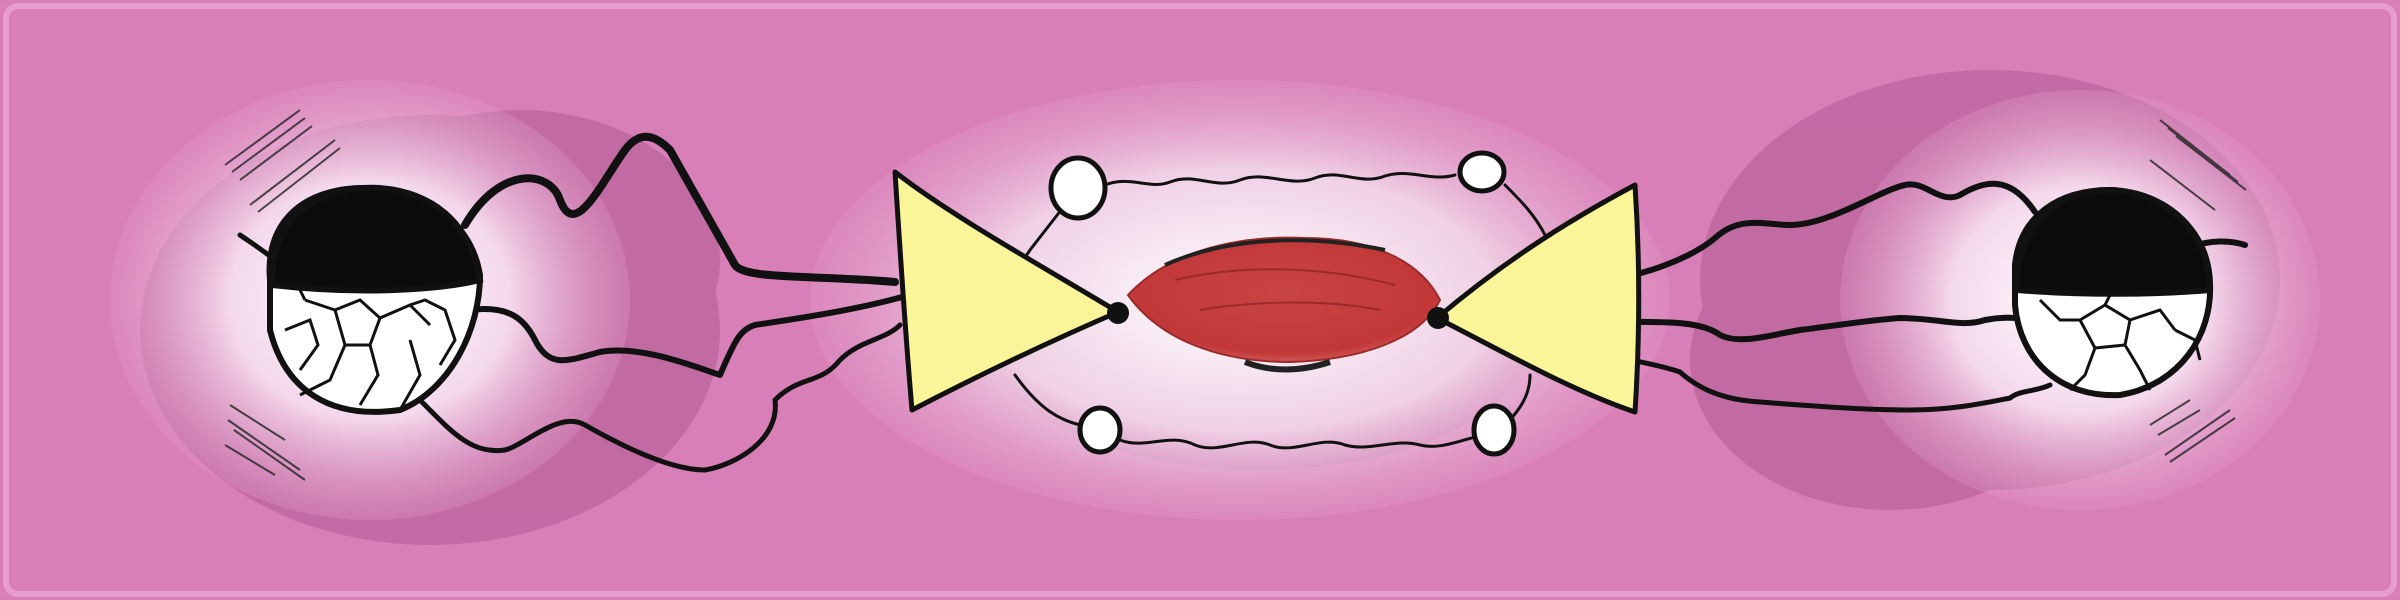  Describe the element at coordinates (370, 350) in the screenshot. I see `left-ball-patches` at that location.